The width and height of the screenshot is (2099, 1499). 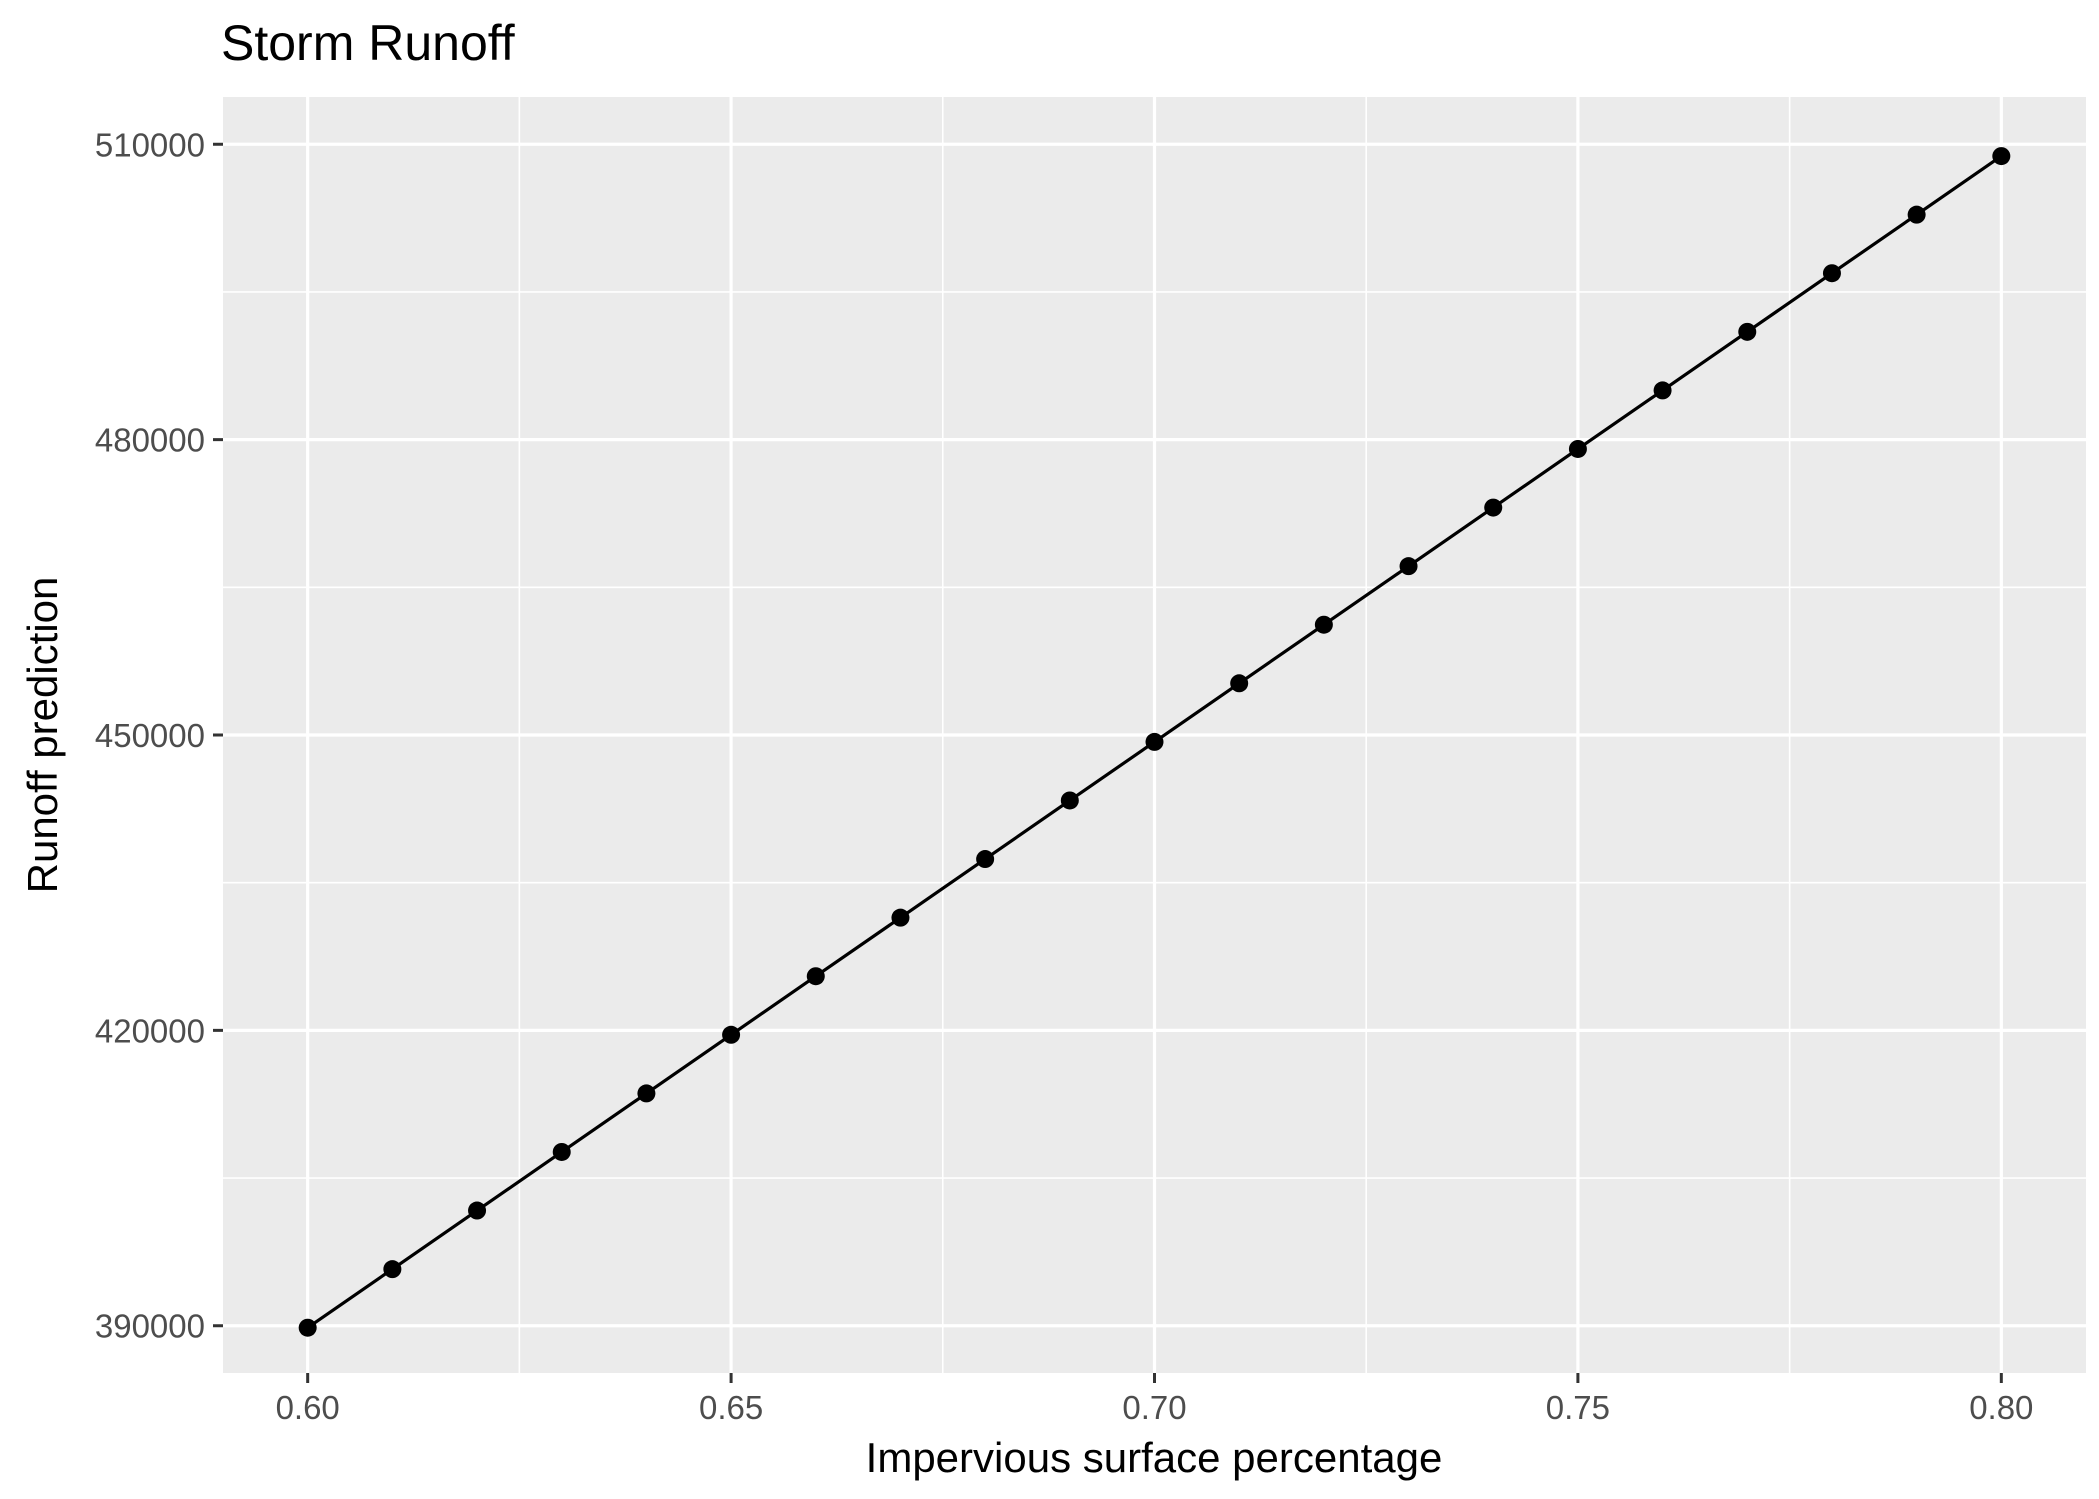 What do you see at coordinates (150, 440) in the screenshot?
I see `y-tick-label: 480000` at bounding box center [150, 440].